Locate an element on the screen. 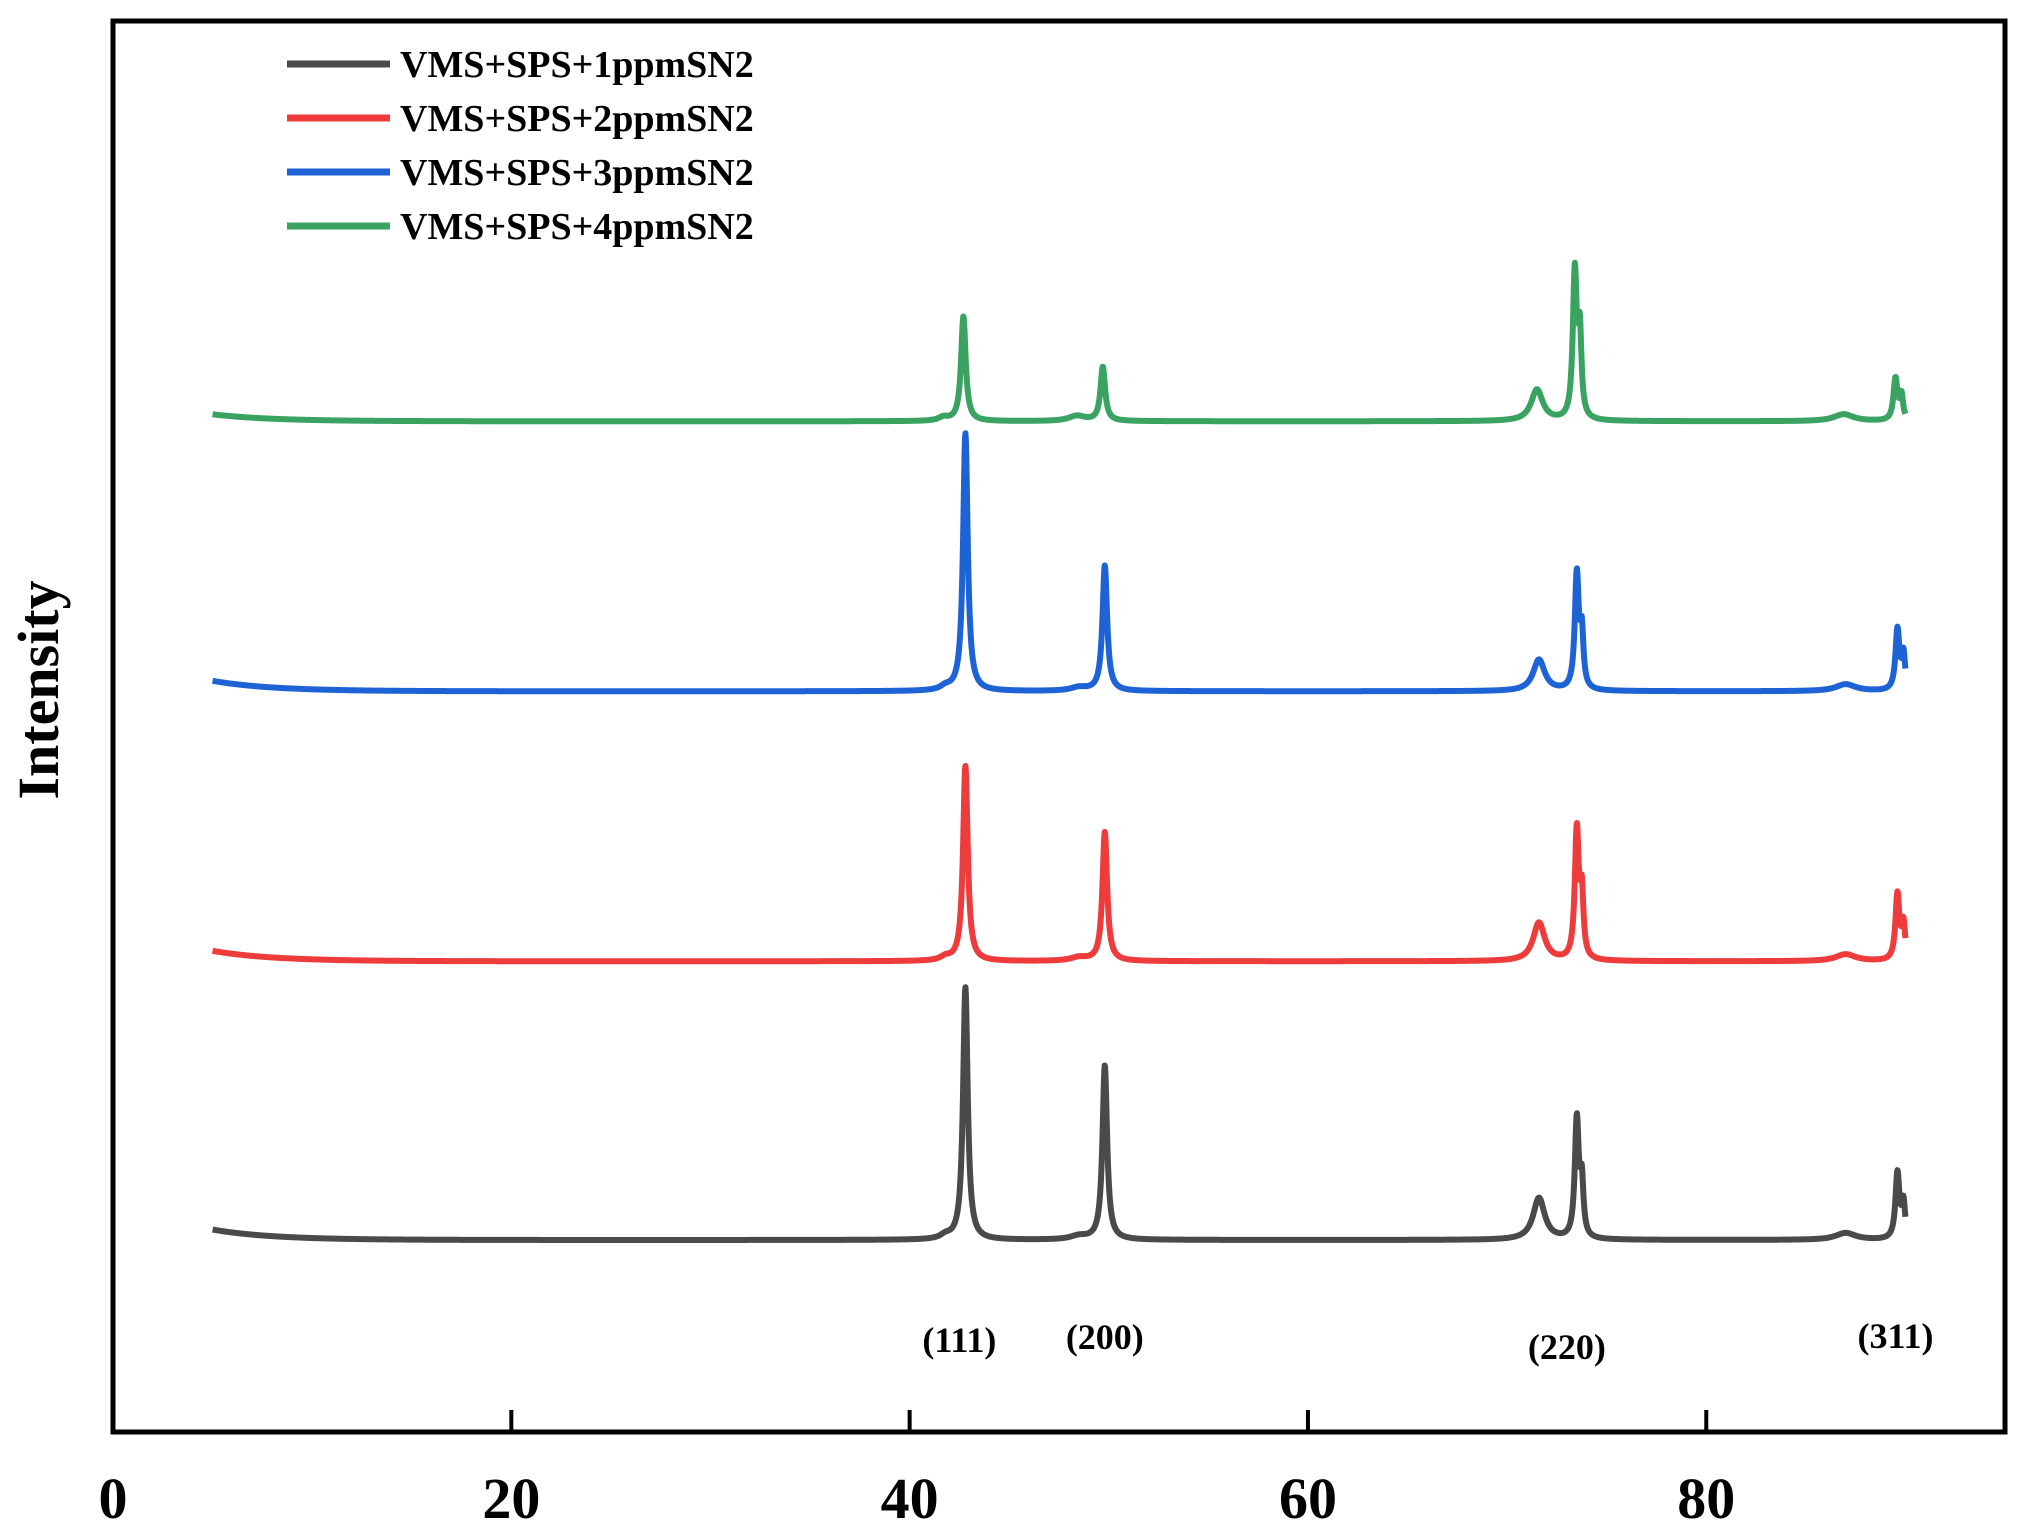 The image size is (2019, 1535). legend-label-1: VMS+SPS+1ppmSN2 is located at coordinates (577, 65).